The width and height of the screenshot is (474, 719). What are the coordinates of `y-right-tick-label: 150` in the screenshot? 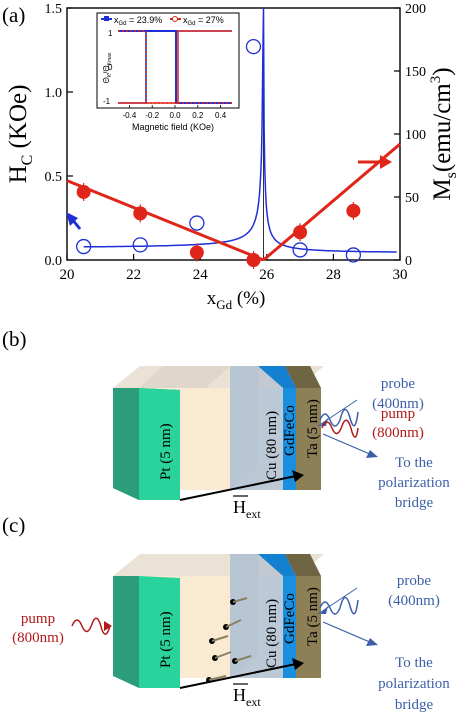 It's located at (415, 72).